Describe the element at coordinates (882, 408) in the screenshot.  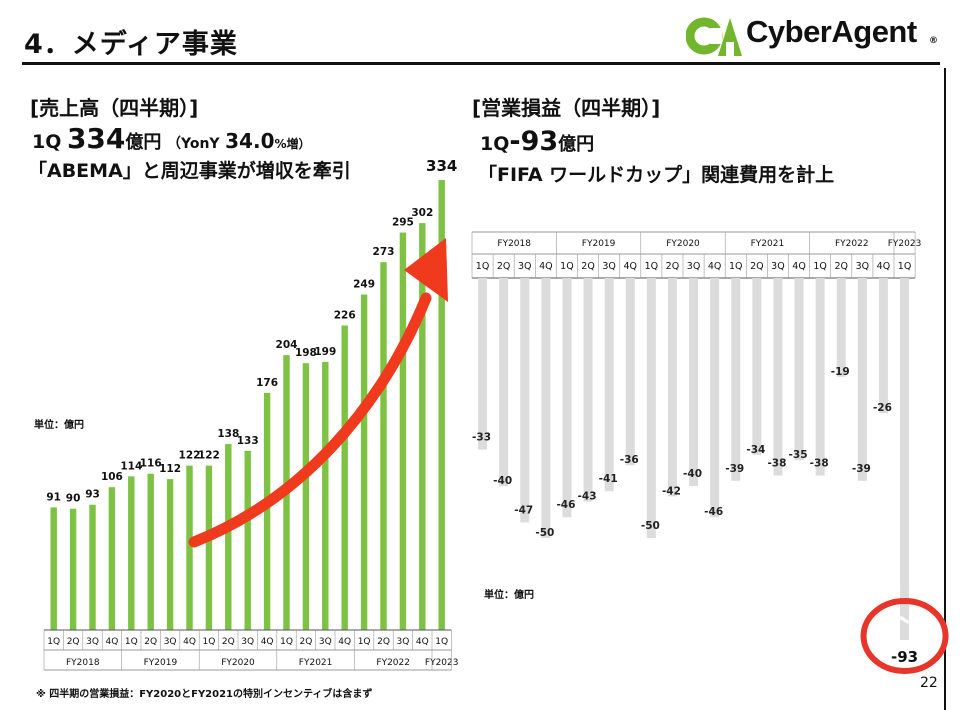
I see `op-data-label: -26` at that location.